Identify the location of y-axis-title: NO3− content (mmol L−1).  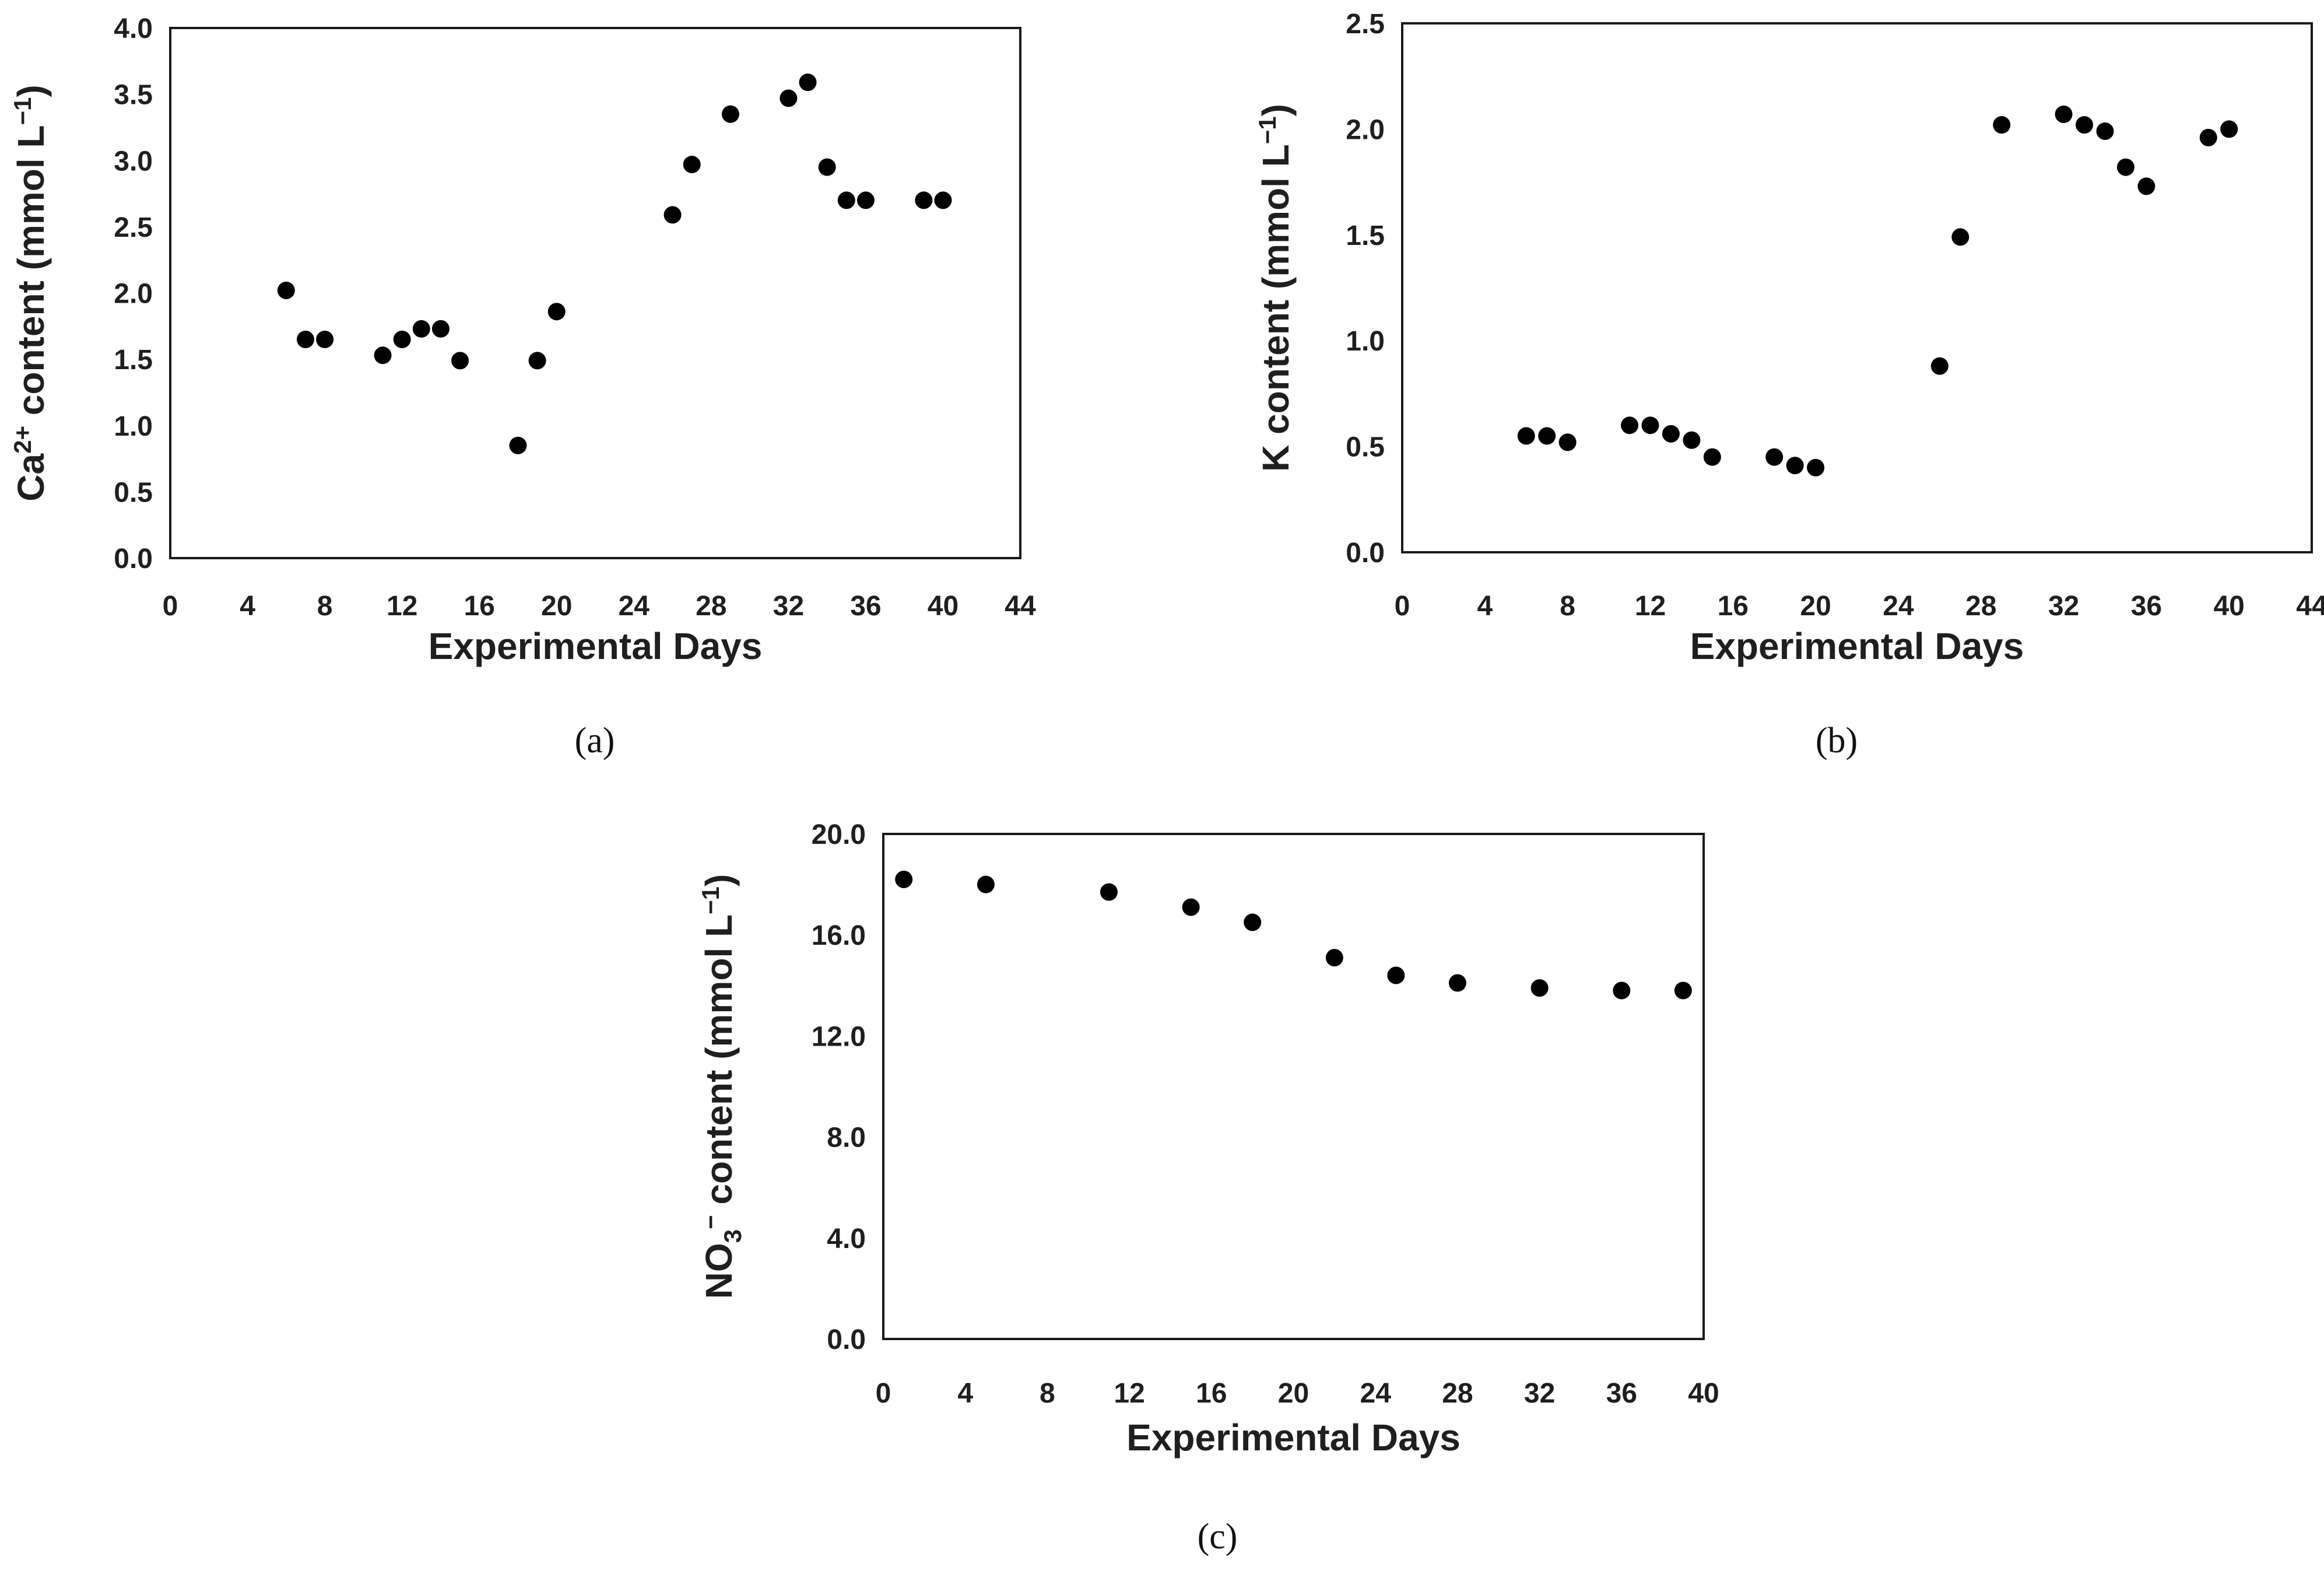
(721, 1087).